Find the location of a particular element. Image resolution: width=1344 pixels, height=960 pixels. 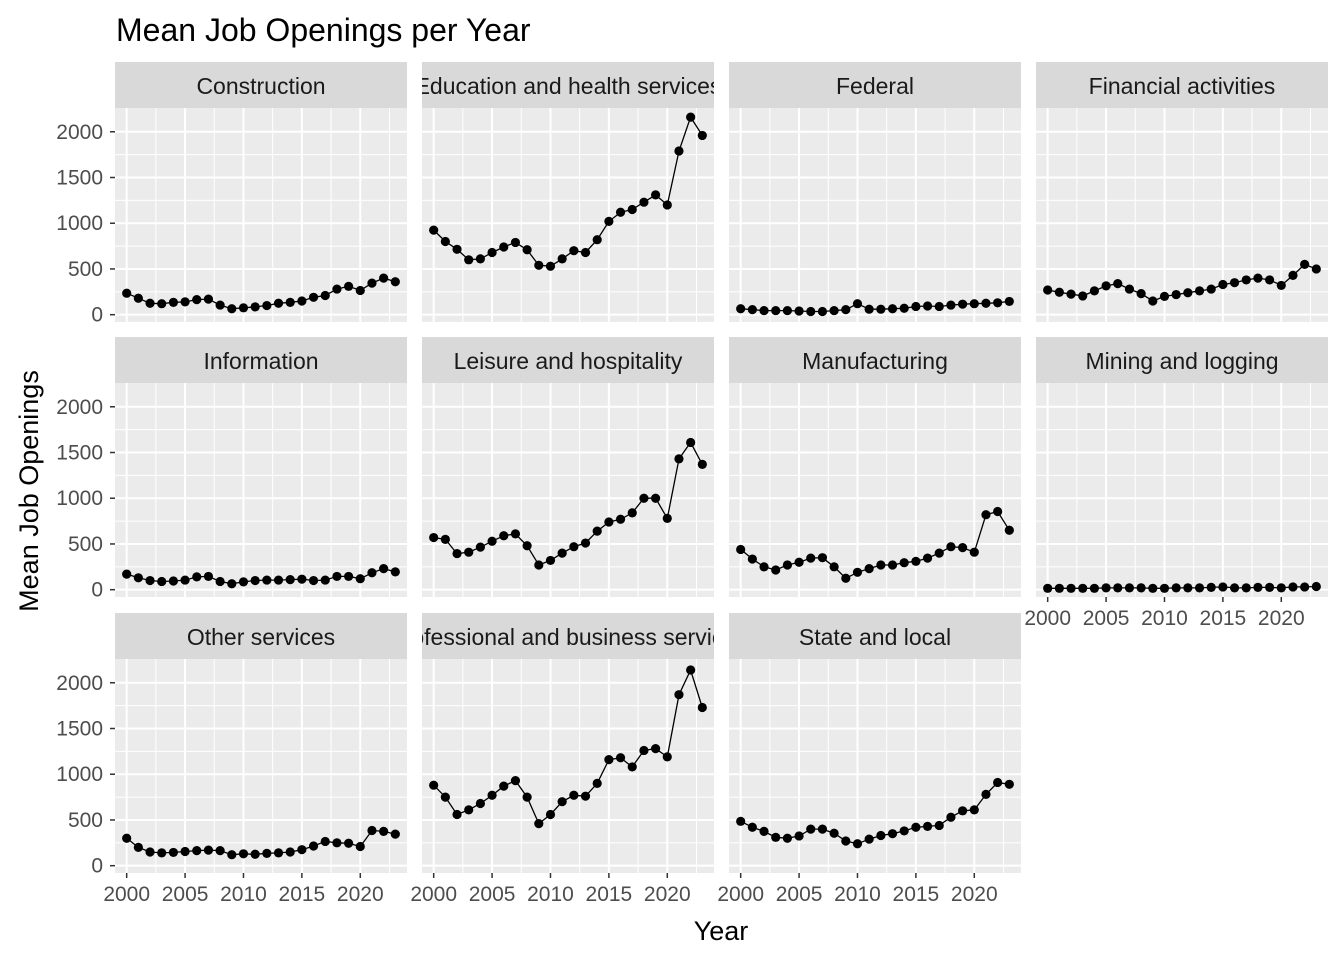

y-tick-label: 1000 is located at coordinates (79, 223).